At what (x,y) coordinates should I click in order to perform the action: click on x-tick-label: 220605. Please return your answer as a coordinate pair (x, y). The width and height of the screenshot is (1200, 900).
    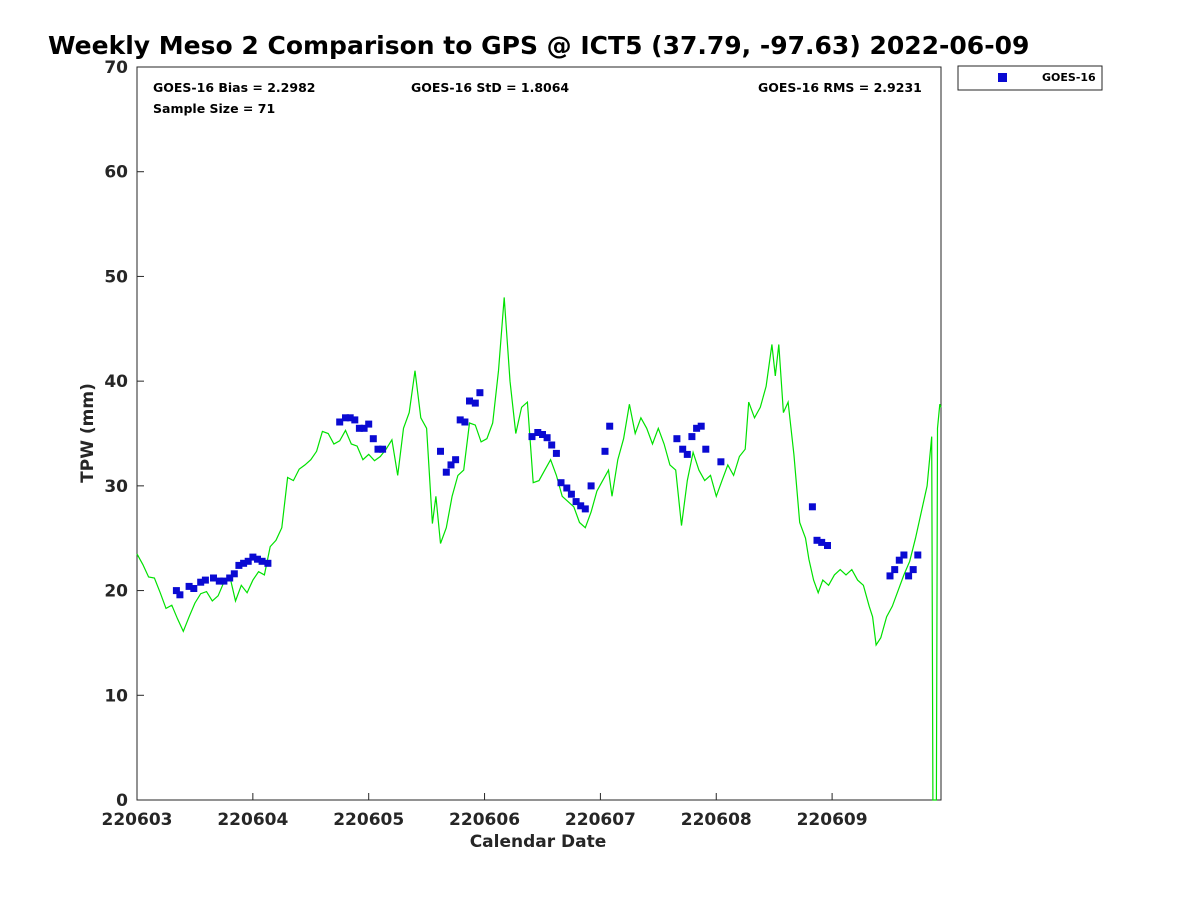
    Looking at the image, I should click on (368, 820).